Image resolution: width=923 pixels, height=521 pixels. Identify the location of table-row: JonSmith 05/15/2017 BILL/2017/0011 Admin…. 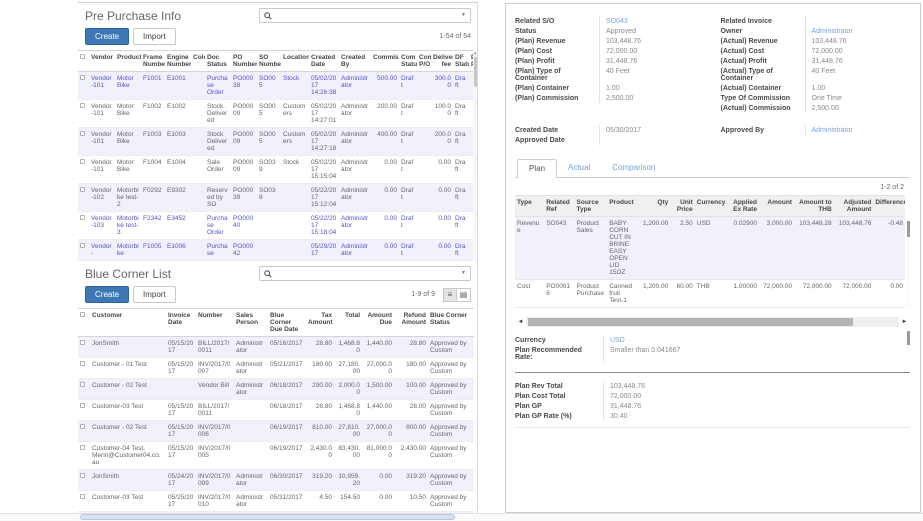
(276, 347).